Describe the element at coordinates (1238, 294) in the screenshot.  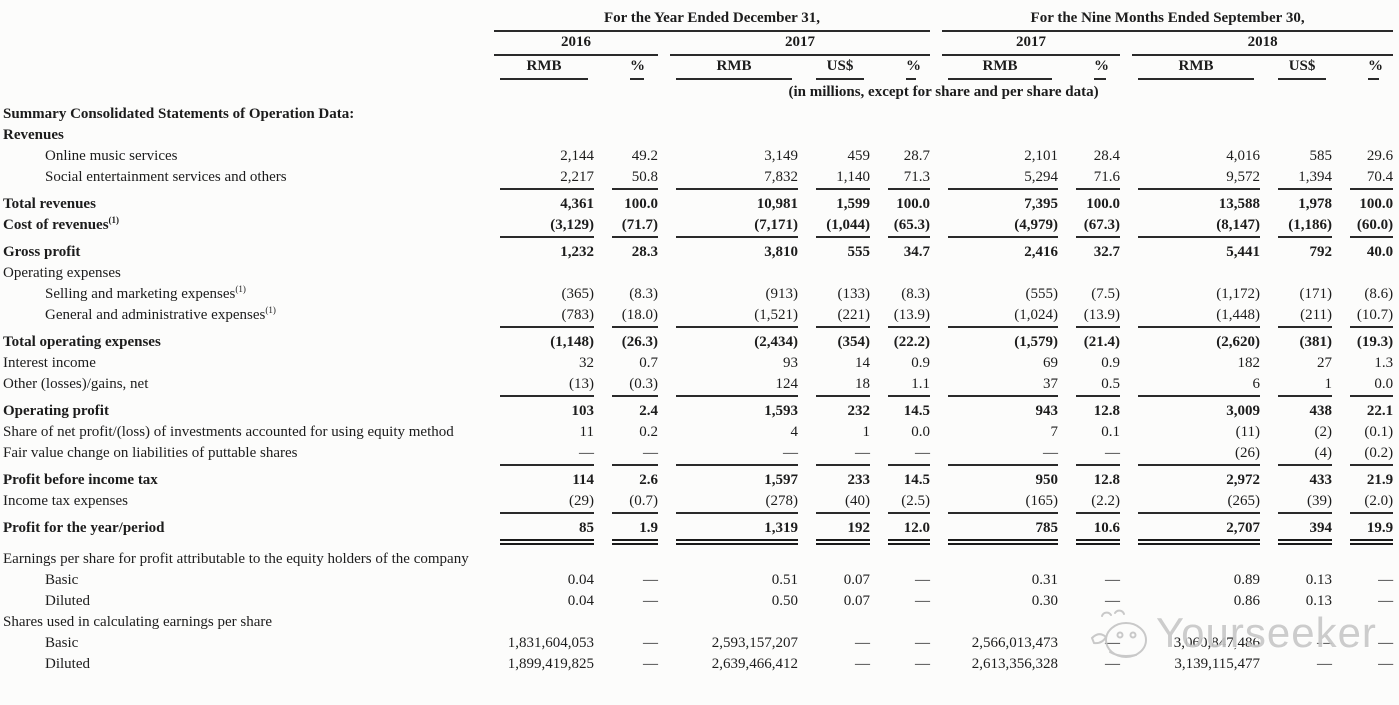
I see `cell-value: (1,172)` at that location.